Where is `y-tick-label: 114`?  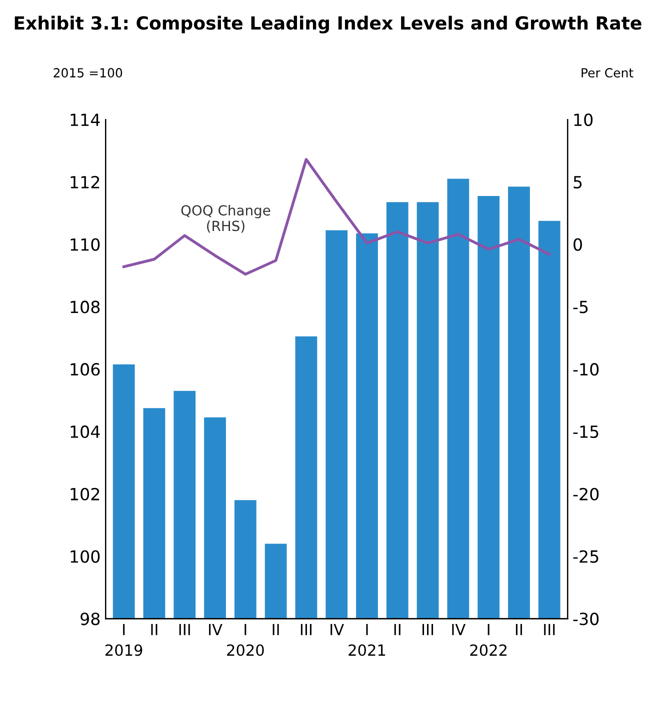 y-tick-label: 114 is located at coordinates (85, 120).